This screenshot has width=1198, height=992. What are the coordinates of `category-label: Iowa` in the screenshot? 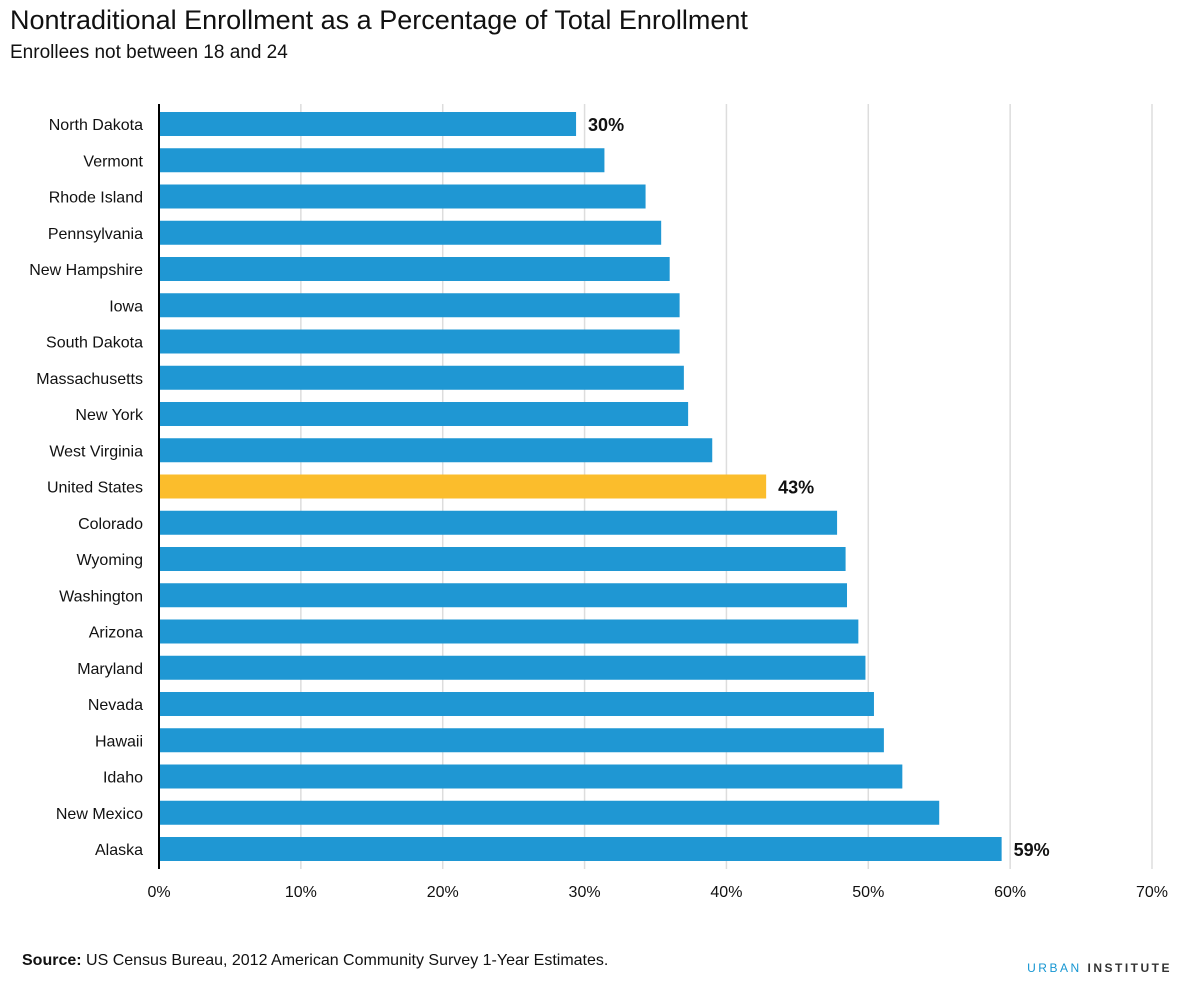 It's located at (126, 306).